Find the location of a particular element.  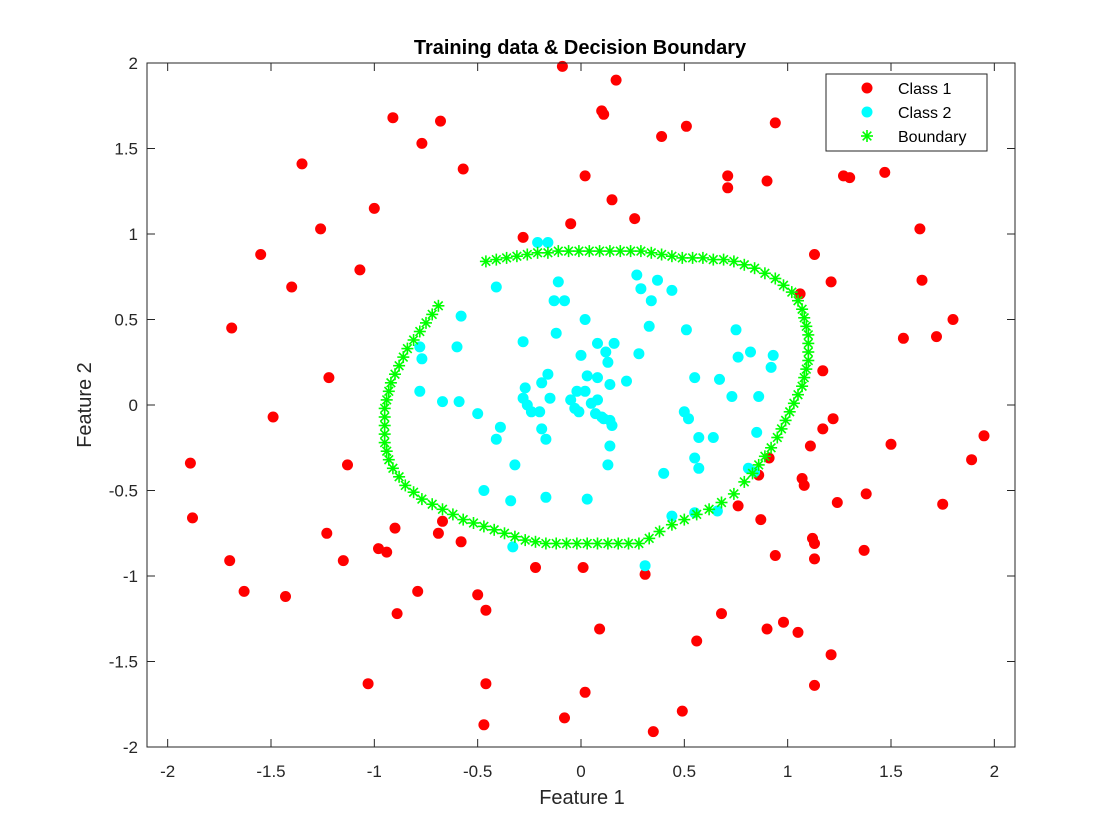

y-tick-label: -0.5 is located at coordinates (123, 491).